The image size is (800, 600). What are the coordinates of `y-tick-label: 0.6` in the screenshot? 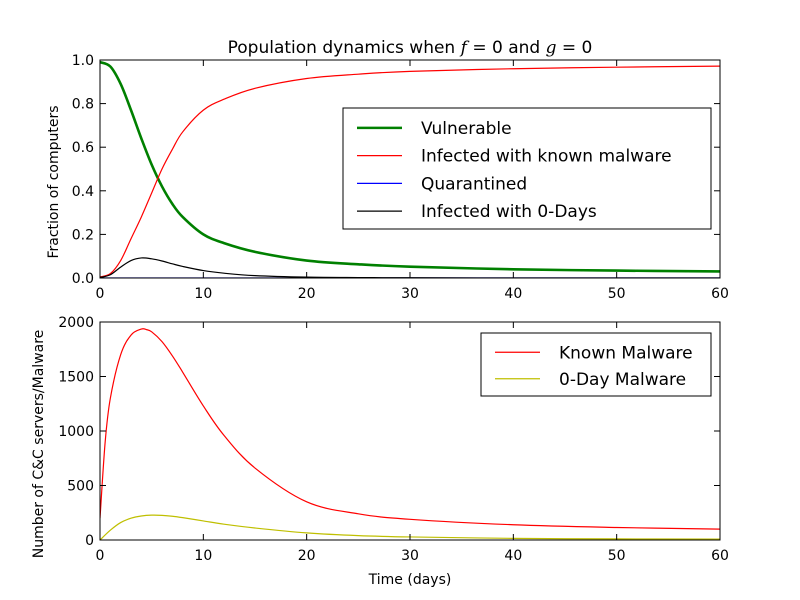 It's located at (83, 148).